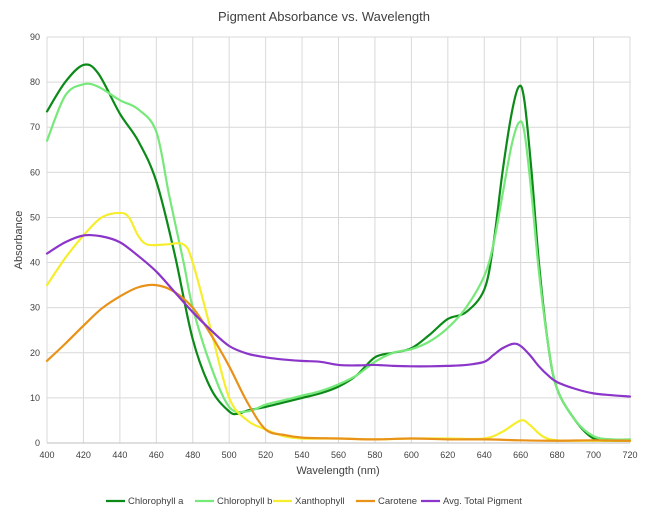  I want to click on y-tick-label: 0, so click(37, 443).